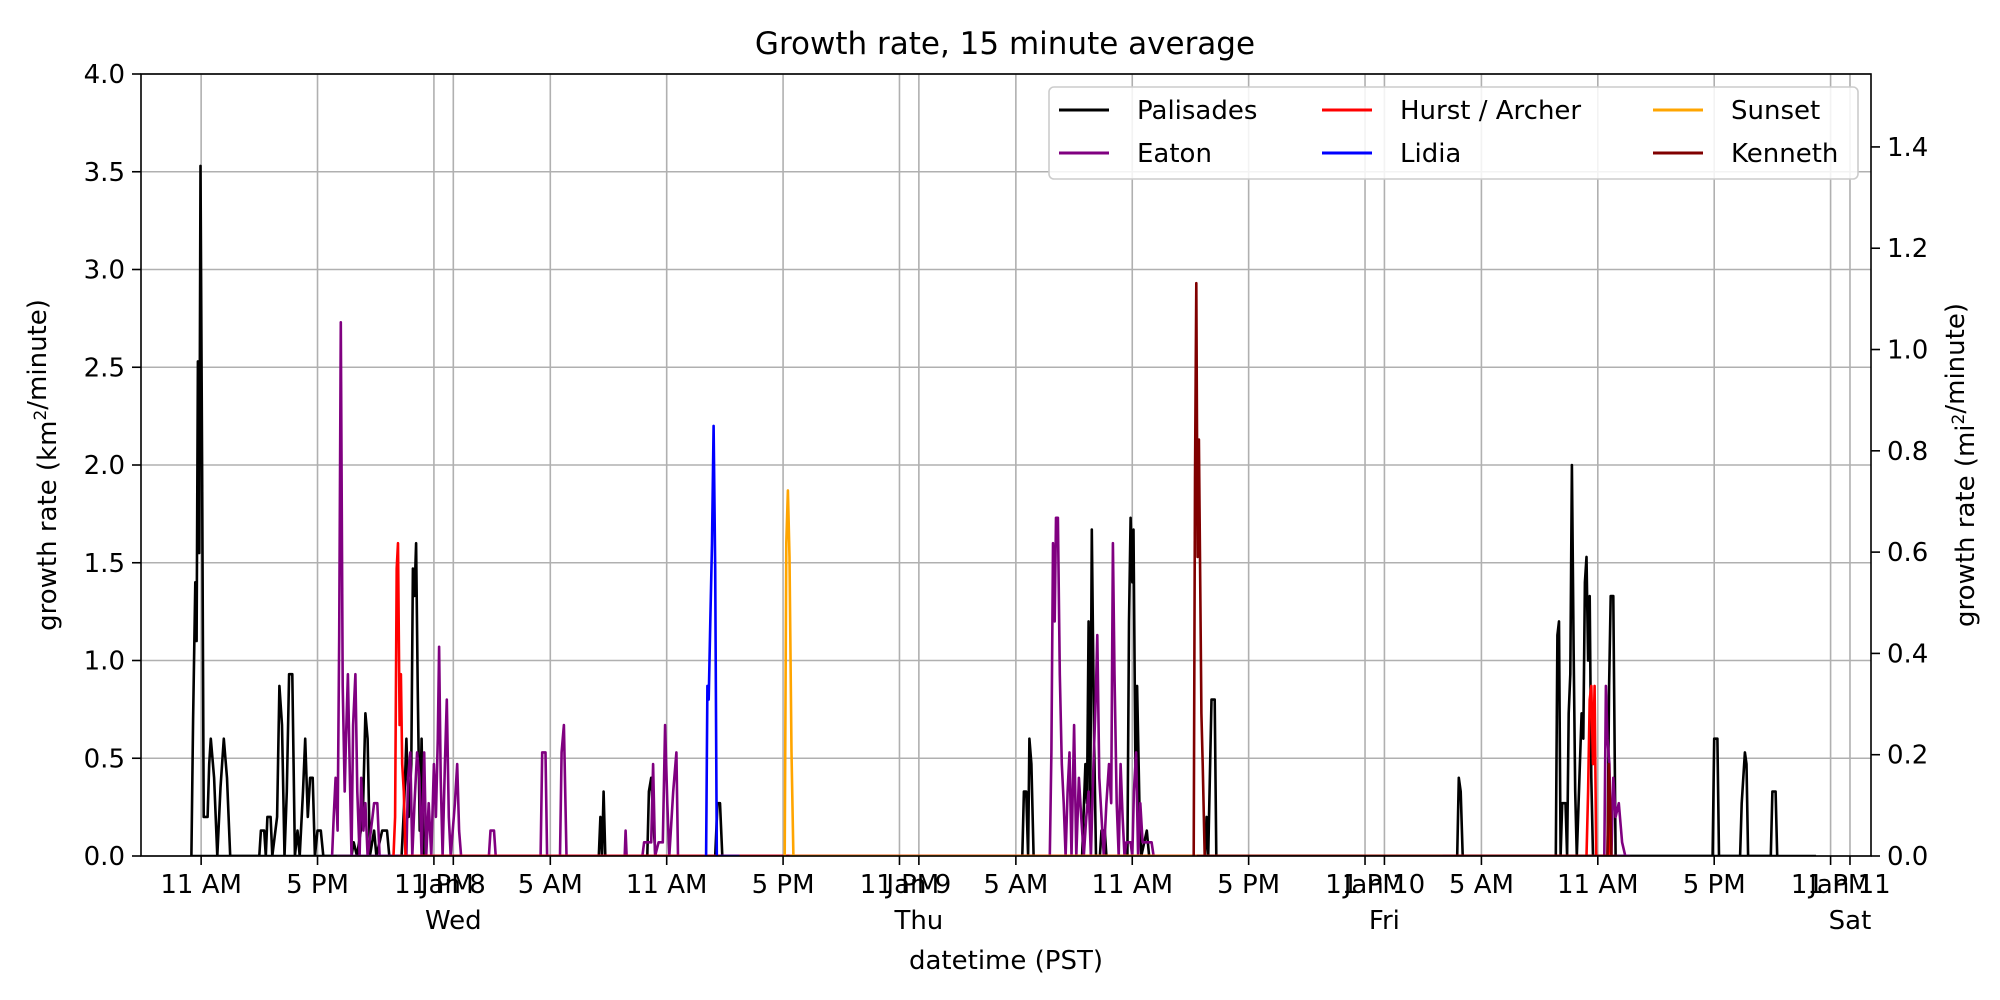 The height and width of the screenshot is (1000, 2000). I want to click on x-tick-label: Jan 10, so click(1383, 885).